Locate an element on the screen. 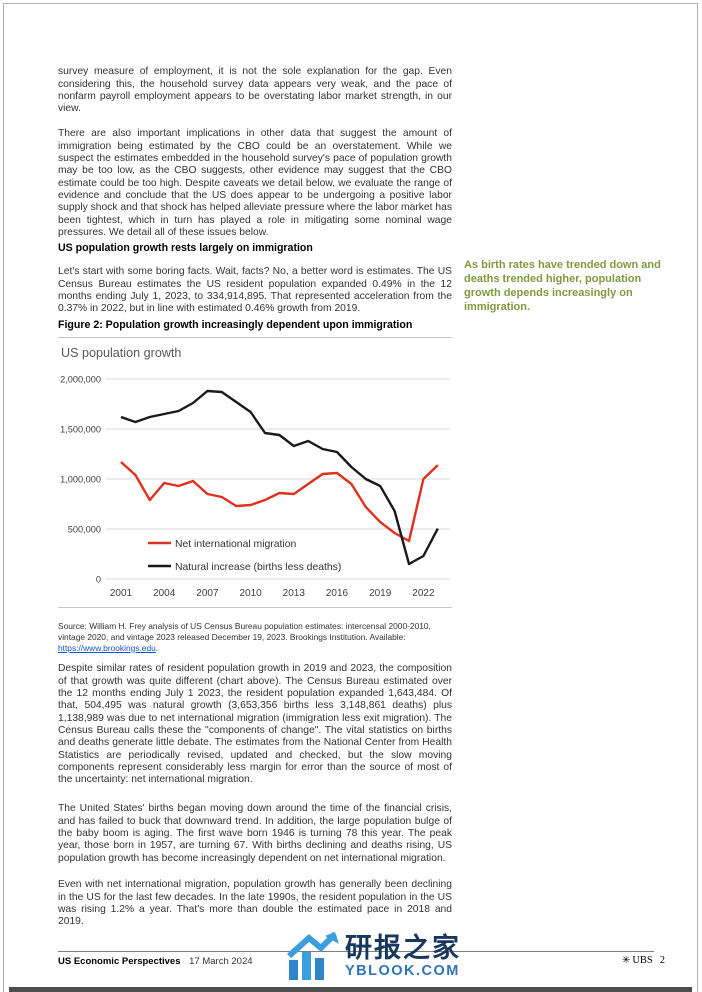 The image size is (702, 992). publication-date: 17 March 2024 is located at coordinates (221, 961).